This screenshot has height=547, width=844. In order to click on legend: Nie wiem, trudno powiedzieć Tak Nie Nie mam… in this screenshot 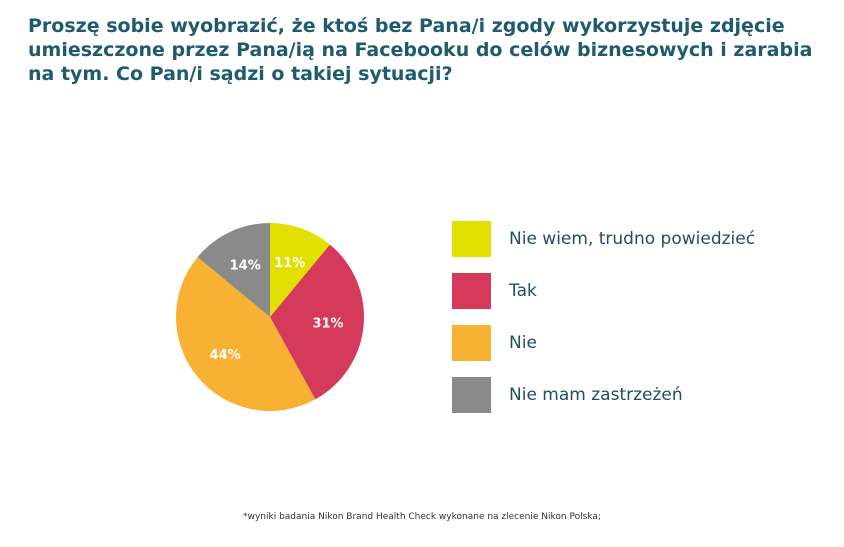, I will do `click(603, 325)`.